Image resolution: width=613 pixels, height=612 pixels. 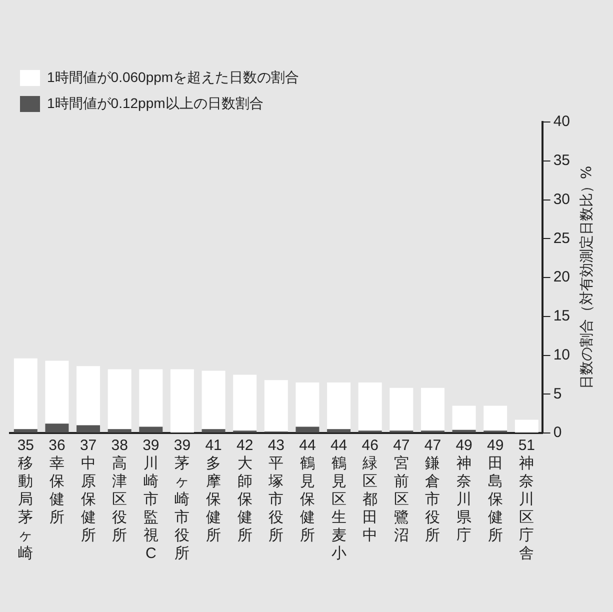 I want to click on legend-label: 1時間値が0.12ppm以上の日数割合, so click(x=155, y=102).